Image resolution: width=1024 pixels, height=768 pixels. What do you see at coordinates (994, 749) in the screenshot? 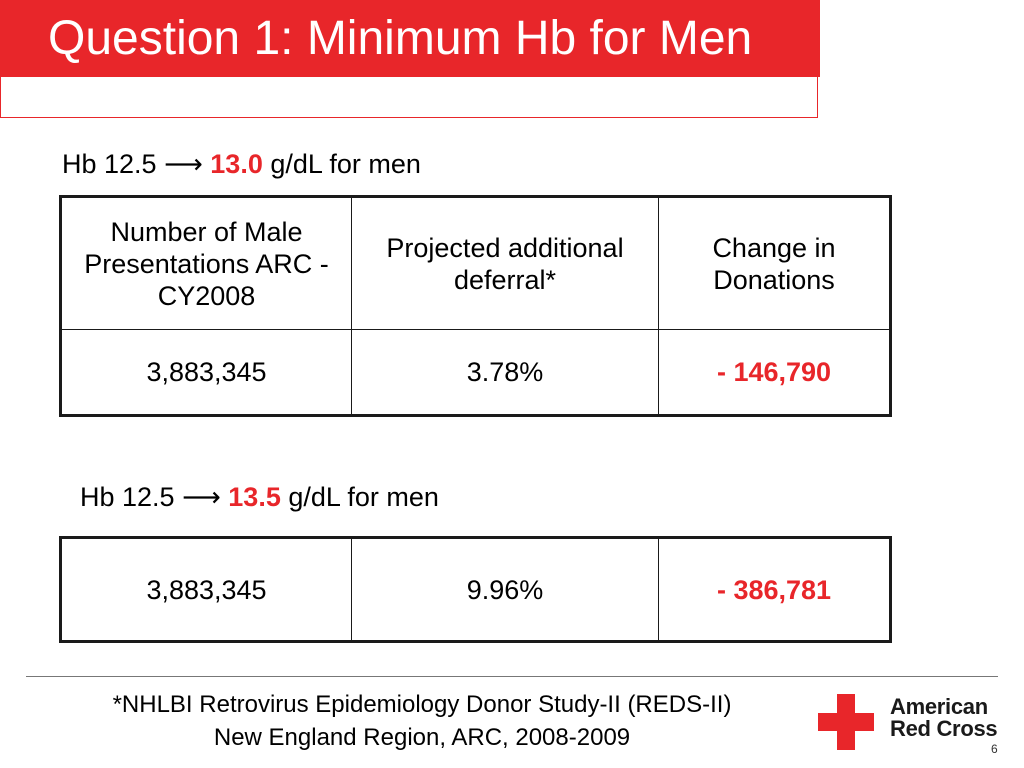
I see `page-number: 6` at bounding box center [994, 749].